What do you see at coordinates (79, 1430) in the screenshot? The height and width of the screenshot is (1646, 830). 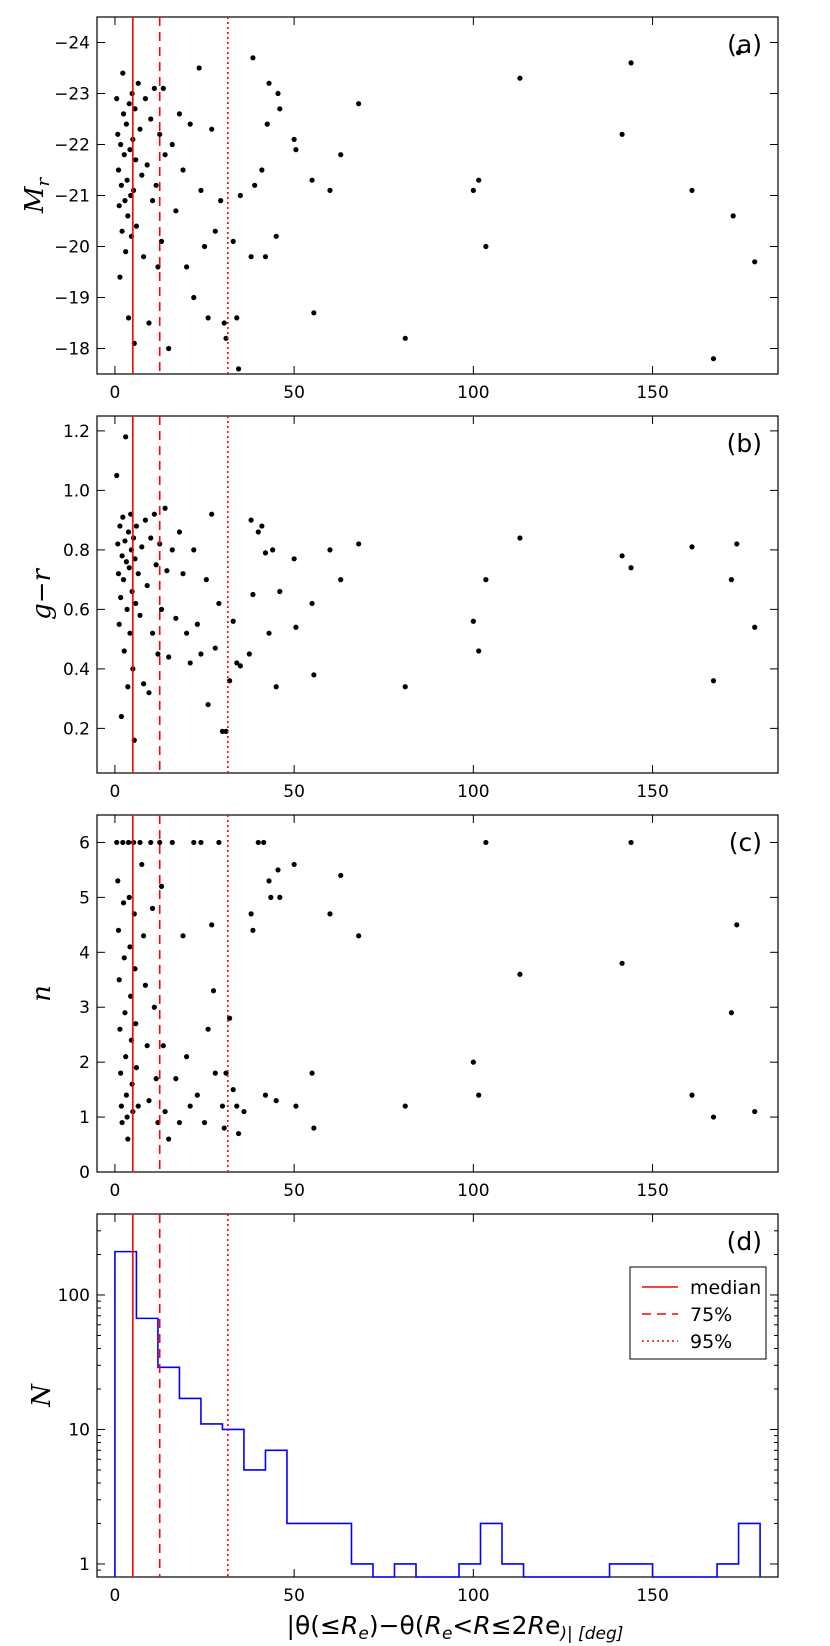 I see `y-tick-label: 10` at bounding box center [79, 1430].